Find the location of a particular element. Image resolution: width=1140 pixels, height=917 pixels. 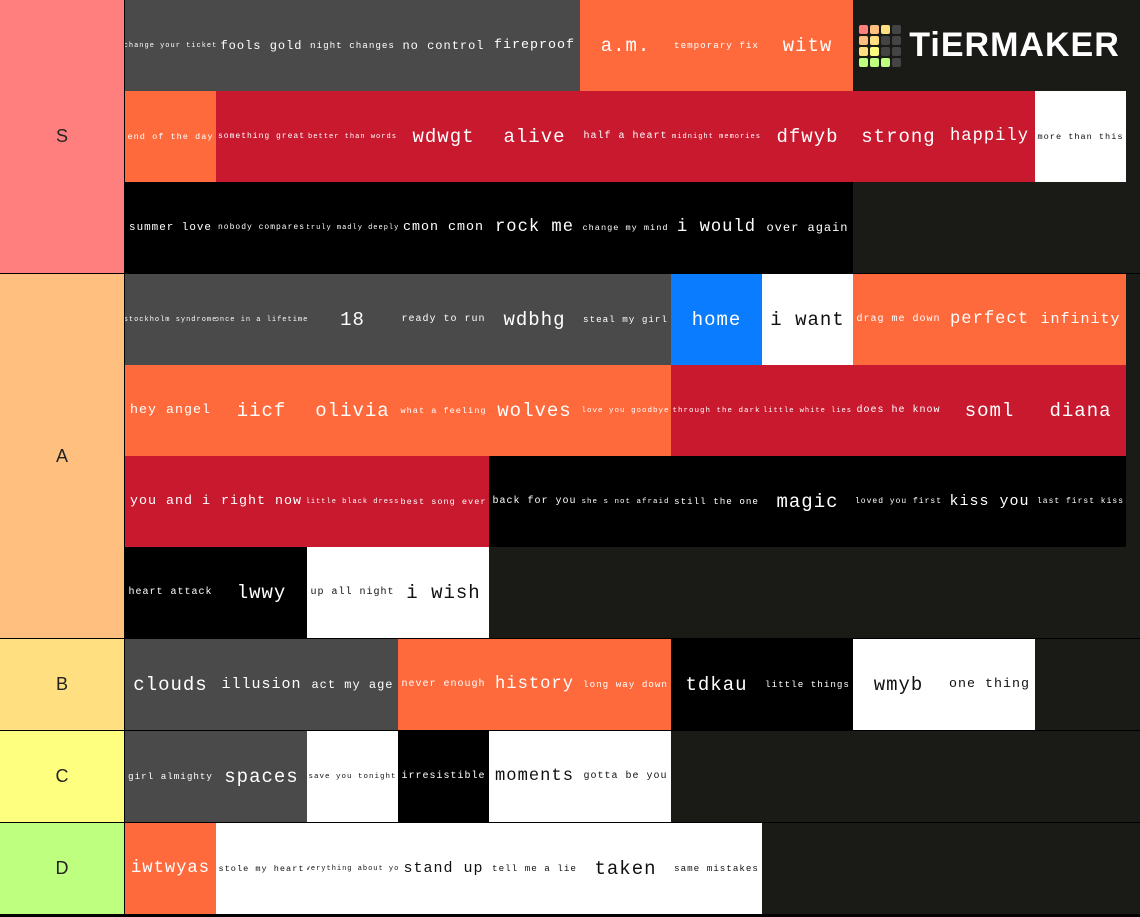

tier-item: lwwy is located at coordinates (261, 592).